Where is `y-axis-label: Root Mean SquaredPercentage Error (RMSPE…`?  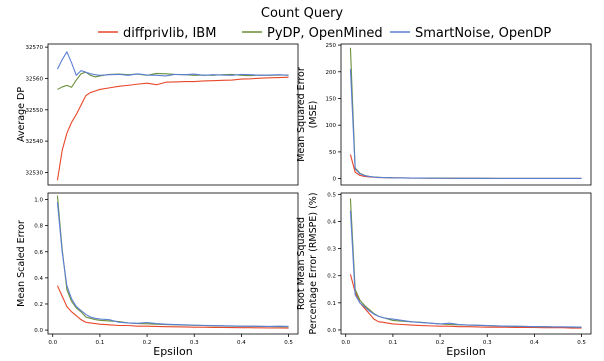
y-axis-label: Root Mean SquaredPercentage Error (RMSPE… is located at coordinates (307, 263).